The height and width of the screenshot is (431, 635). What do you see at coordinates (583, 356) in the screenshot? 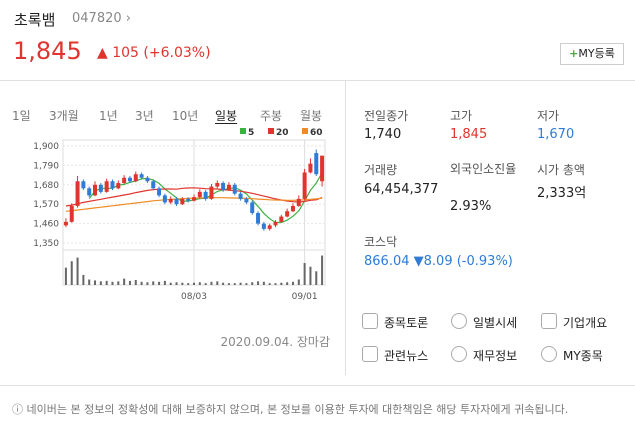
I see `link: MY종목` at bounding box center [583, 356].